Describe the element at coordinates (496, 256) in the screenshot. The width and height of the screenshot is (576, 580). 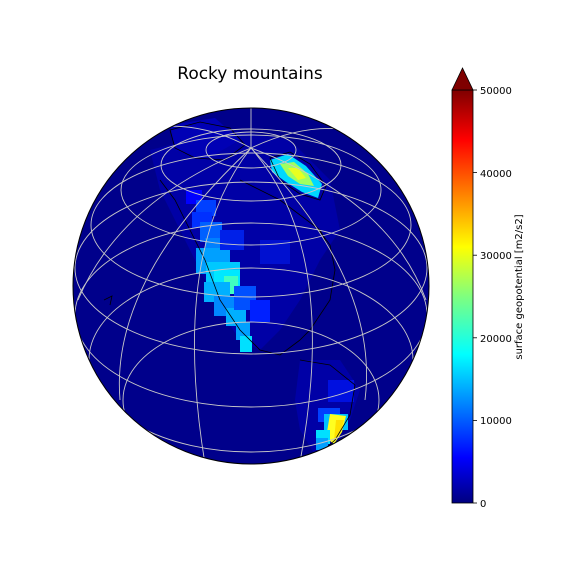
I see `colorbar-tick-label: 30000` at that location.